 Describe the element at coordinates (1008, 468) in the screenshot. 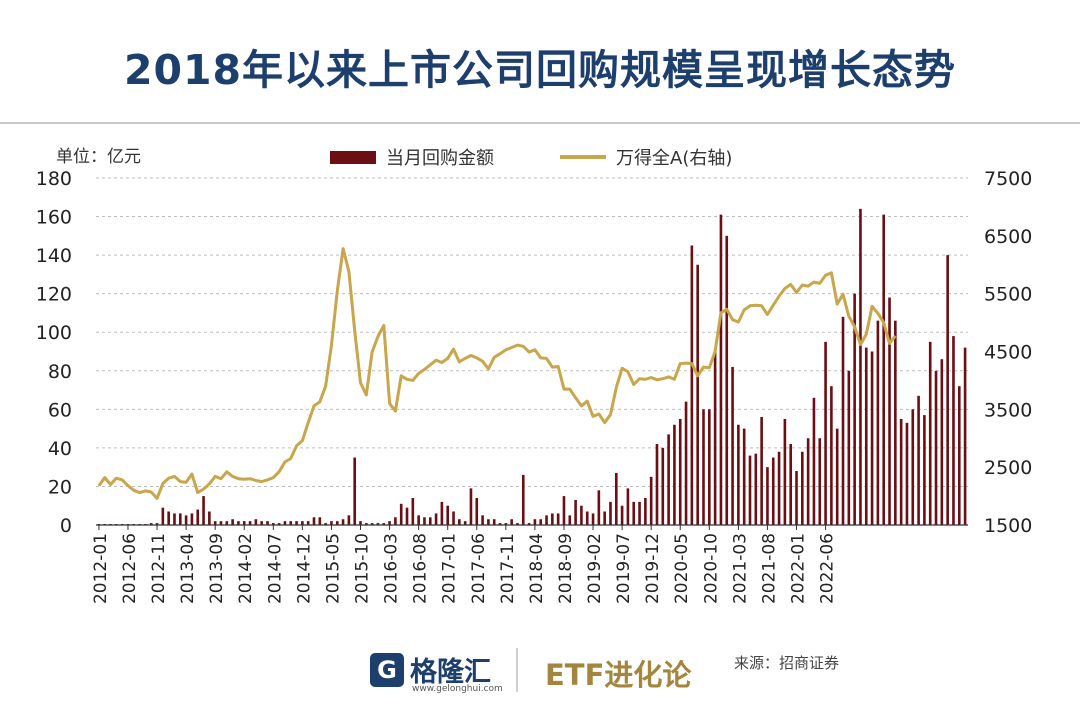

I see `y-right-tick-label: 2500` at that location.